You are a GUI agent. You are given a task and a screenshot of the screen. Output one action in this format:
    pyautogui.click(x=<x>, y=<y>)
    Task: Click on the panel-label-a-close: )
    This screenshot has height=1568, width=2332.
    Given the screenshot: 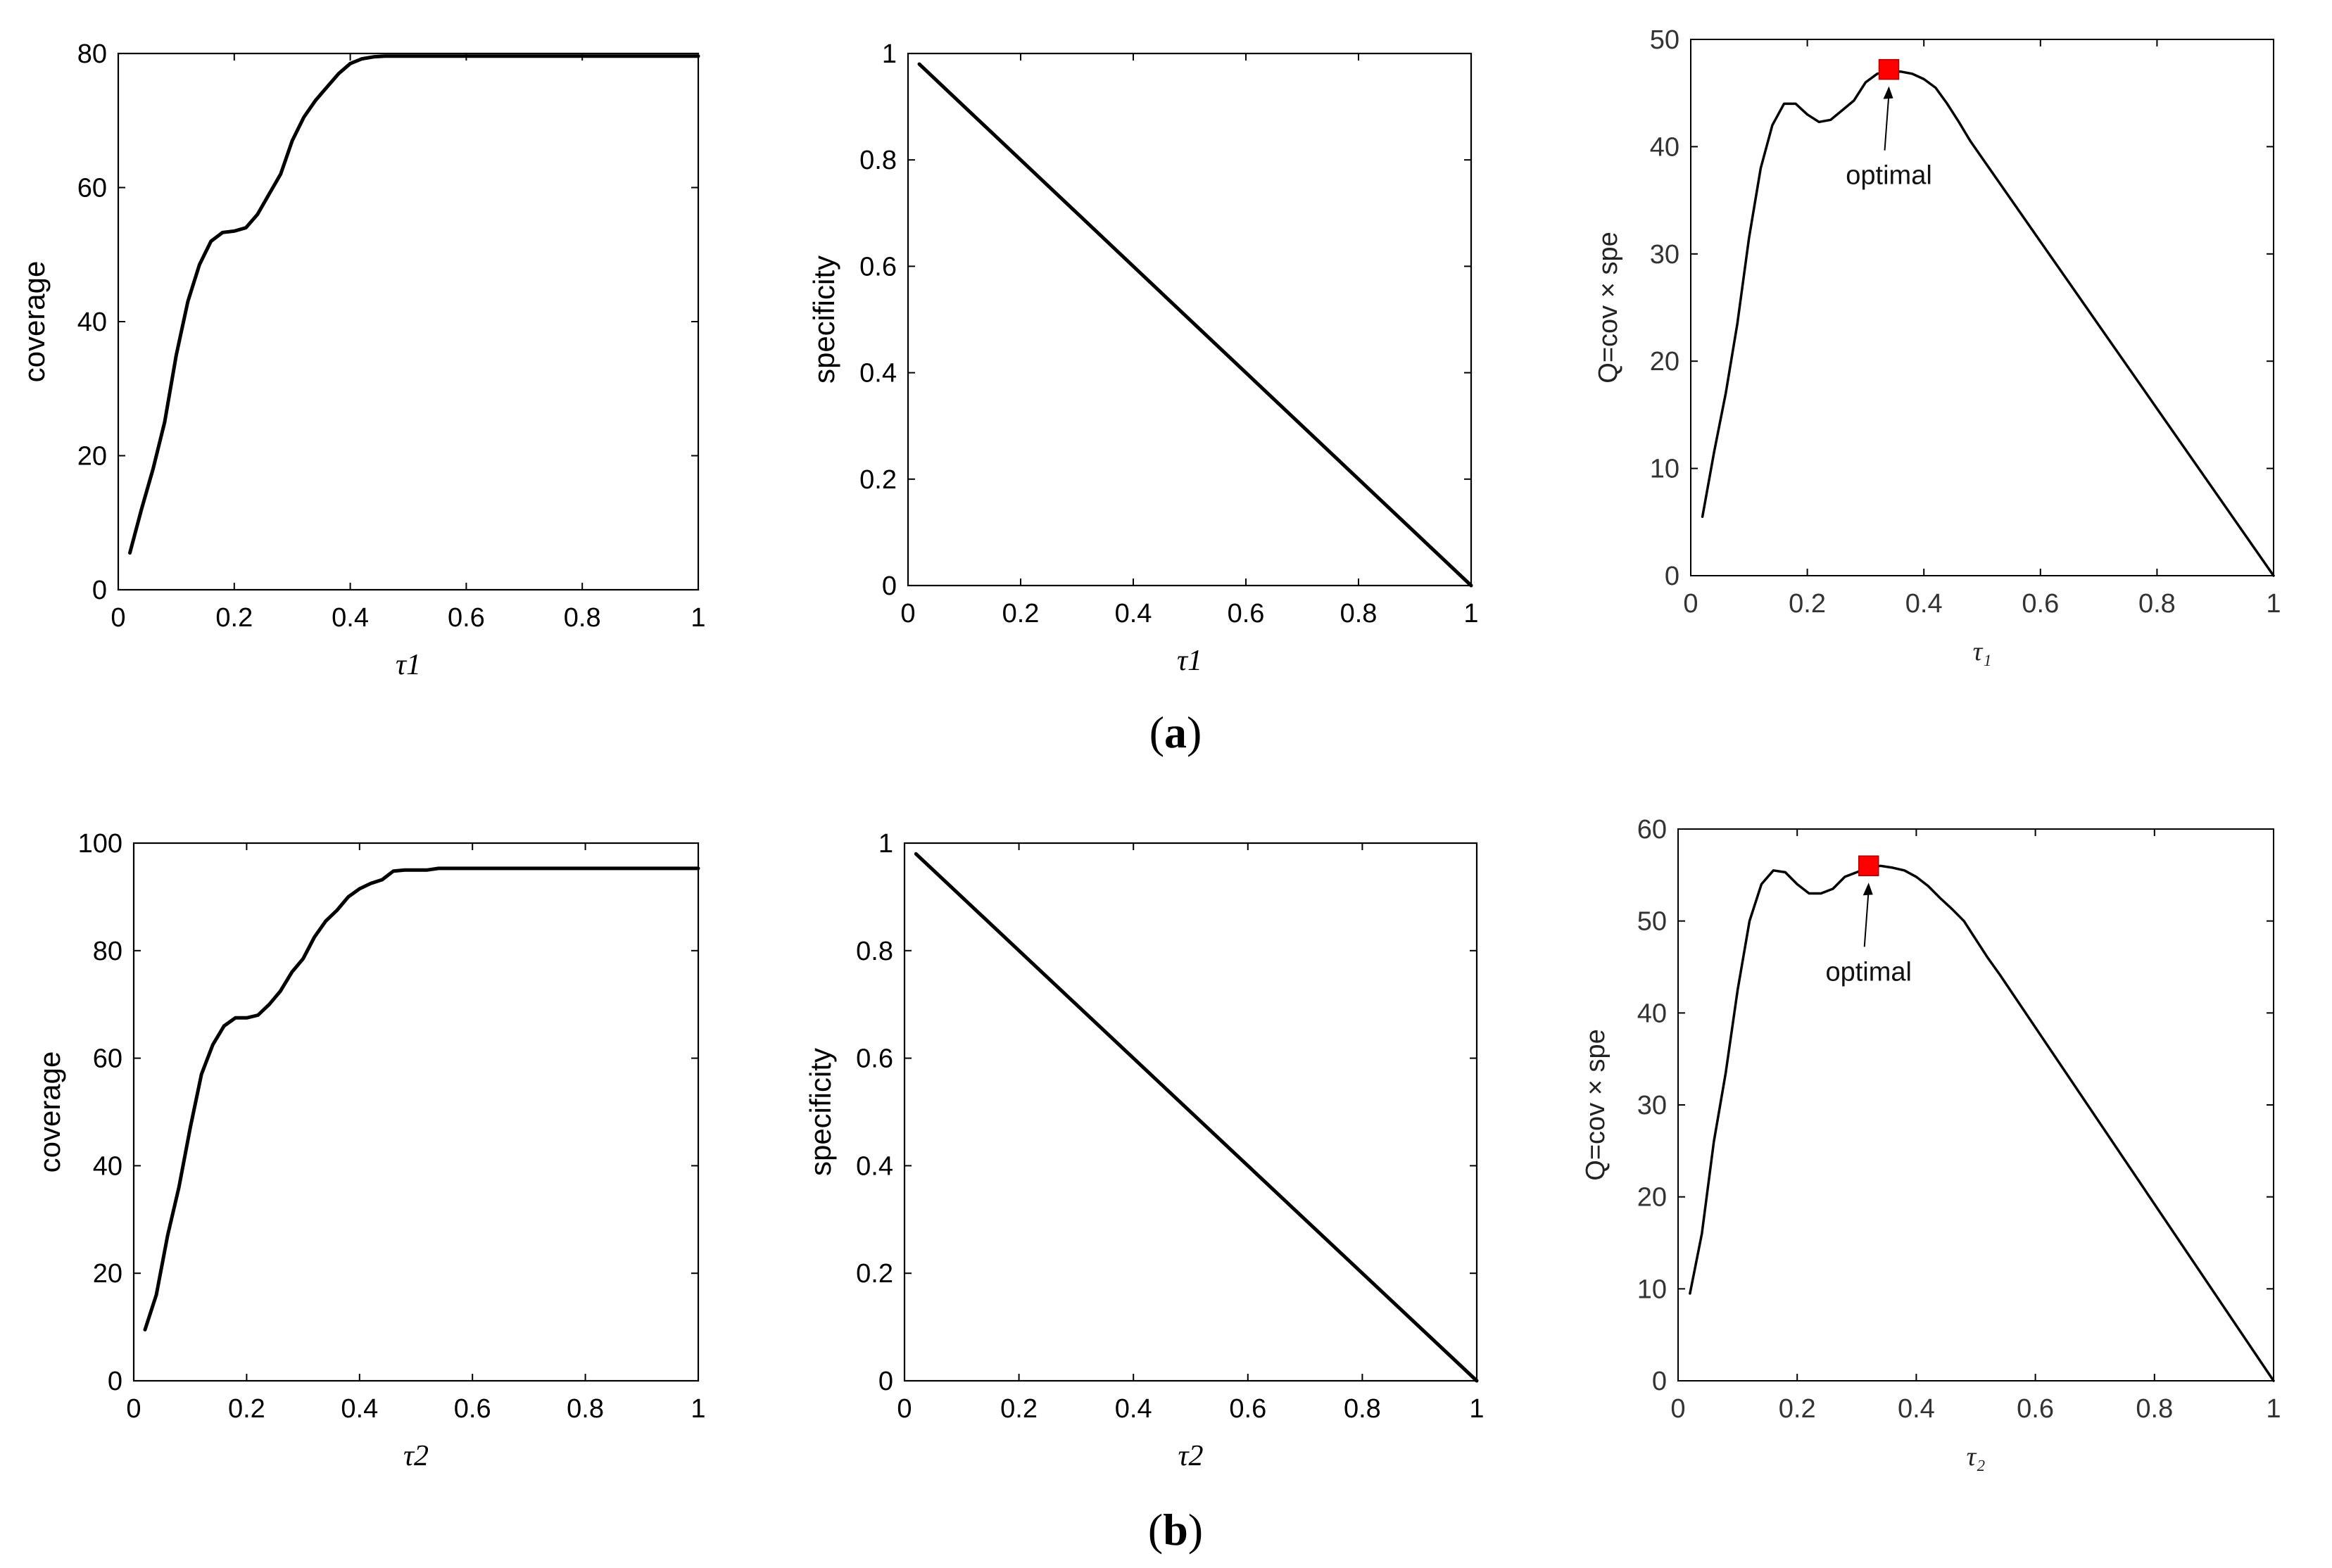 What is the action you would take?
    pyautogui.click(x=1194, y=732)
    